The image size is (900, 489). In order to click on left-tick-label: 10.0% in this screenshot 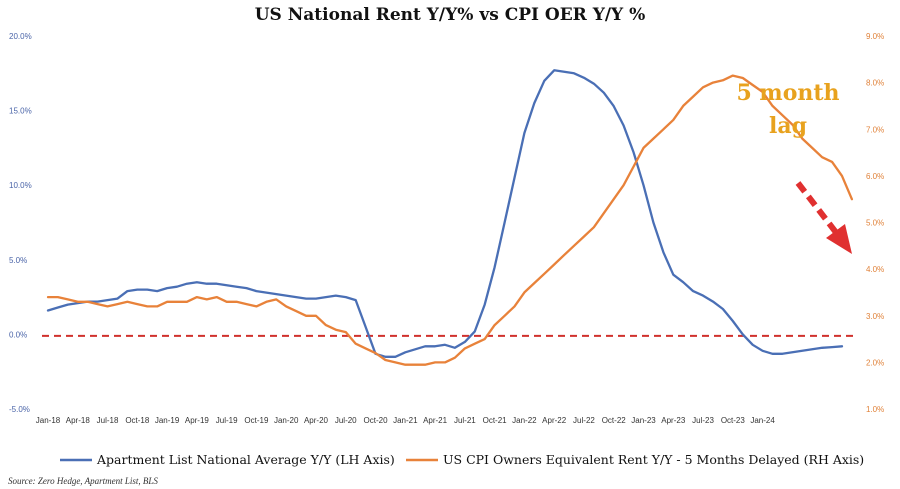, I will do `click(20, 185)`.